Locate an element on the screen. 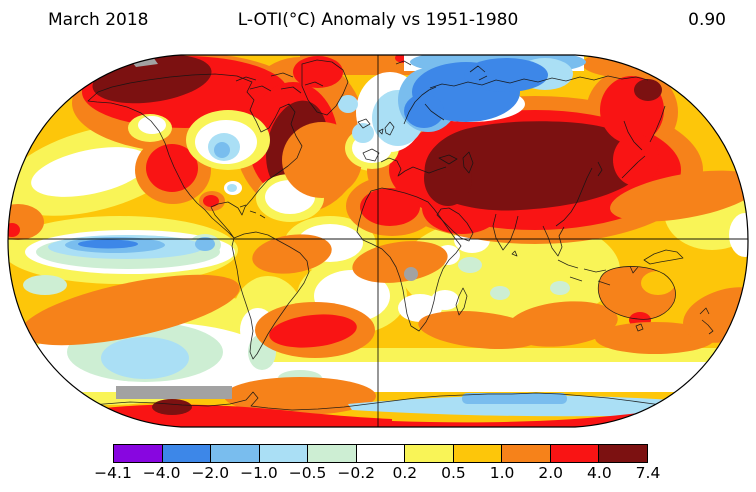 The width and height of the screenshot is (756, 492). legend-cell-red is located at coordinates (574, 453).